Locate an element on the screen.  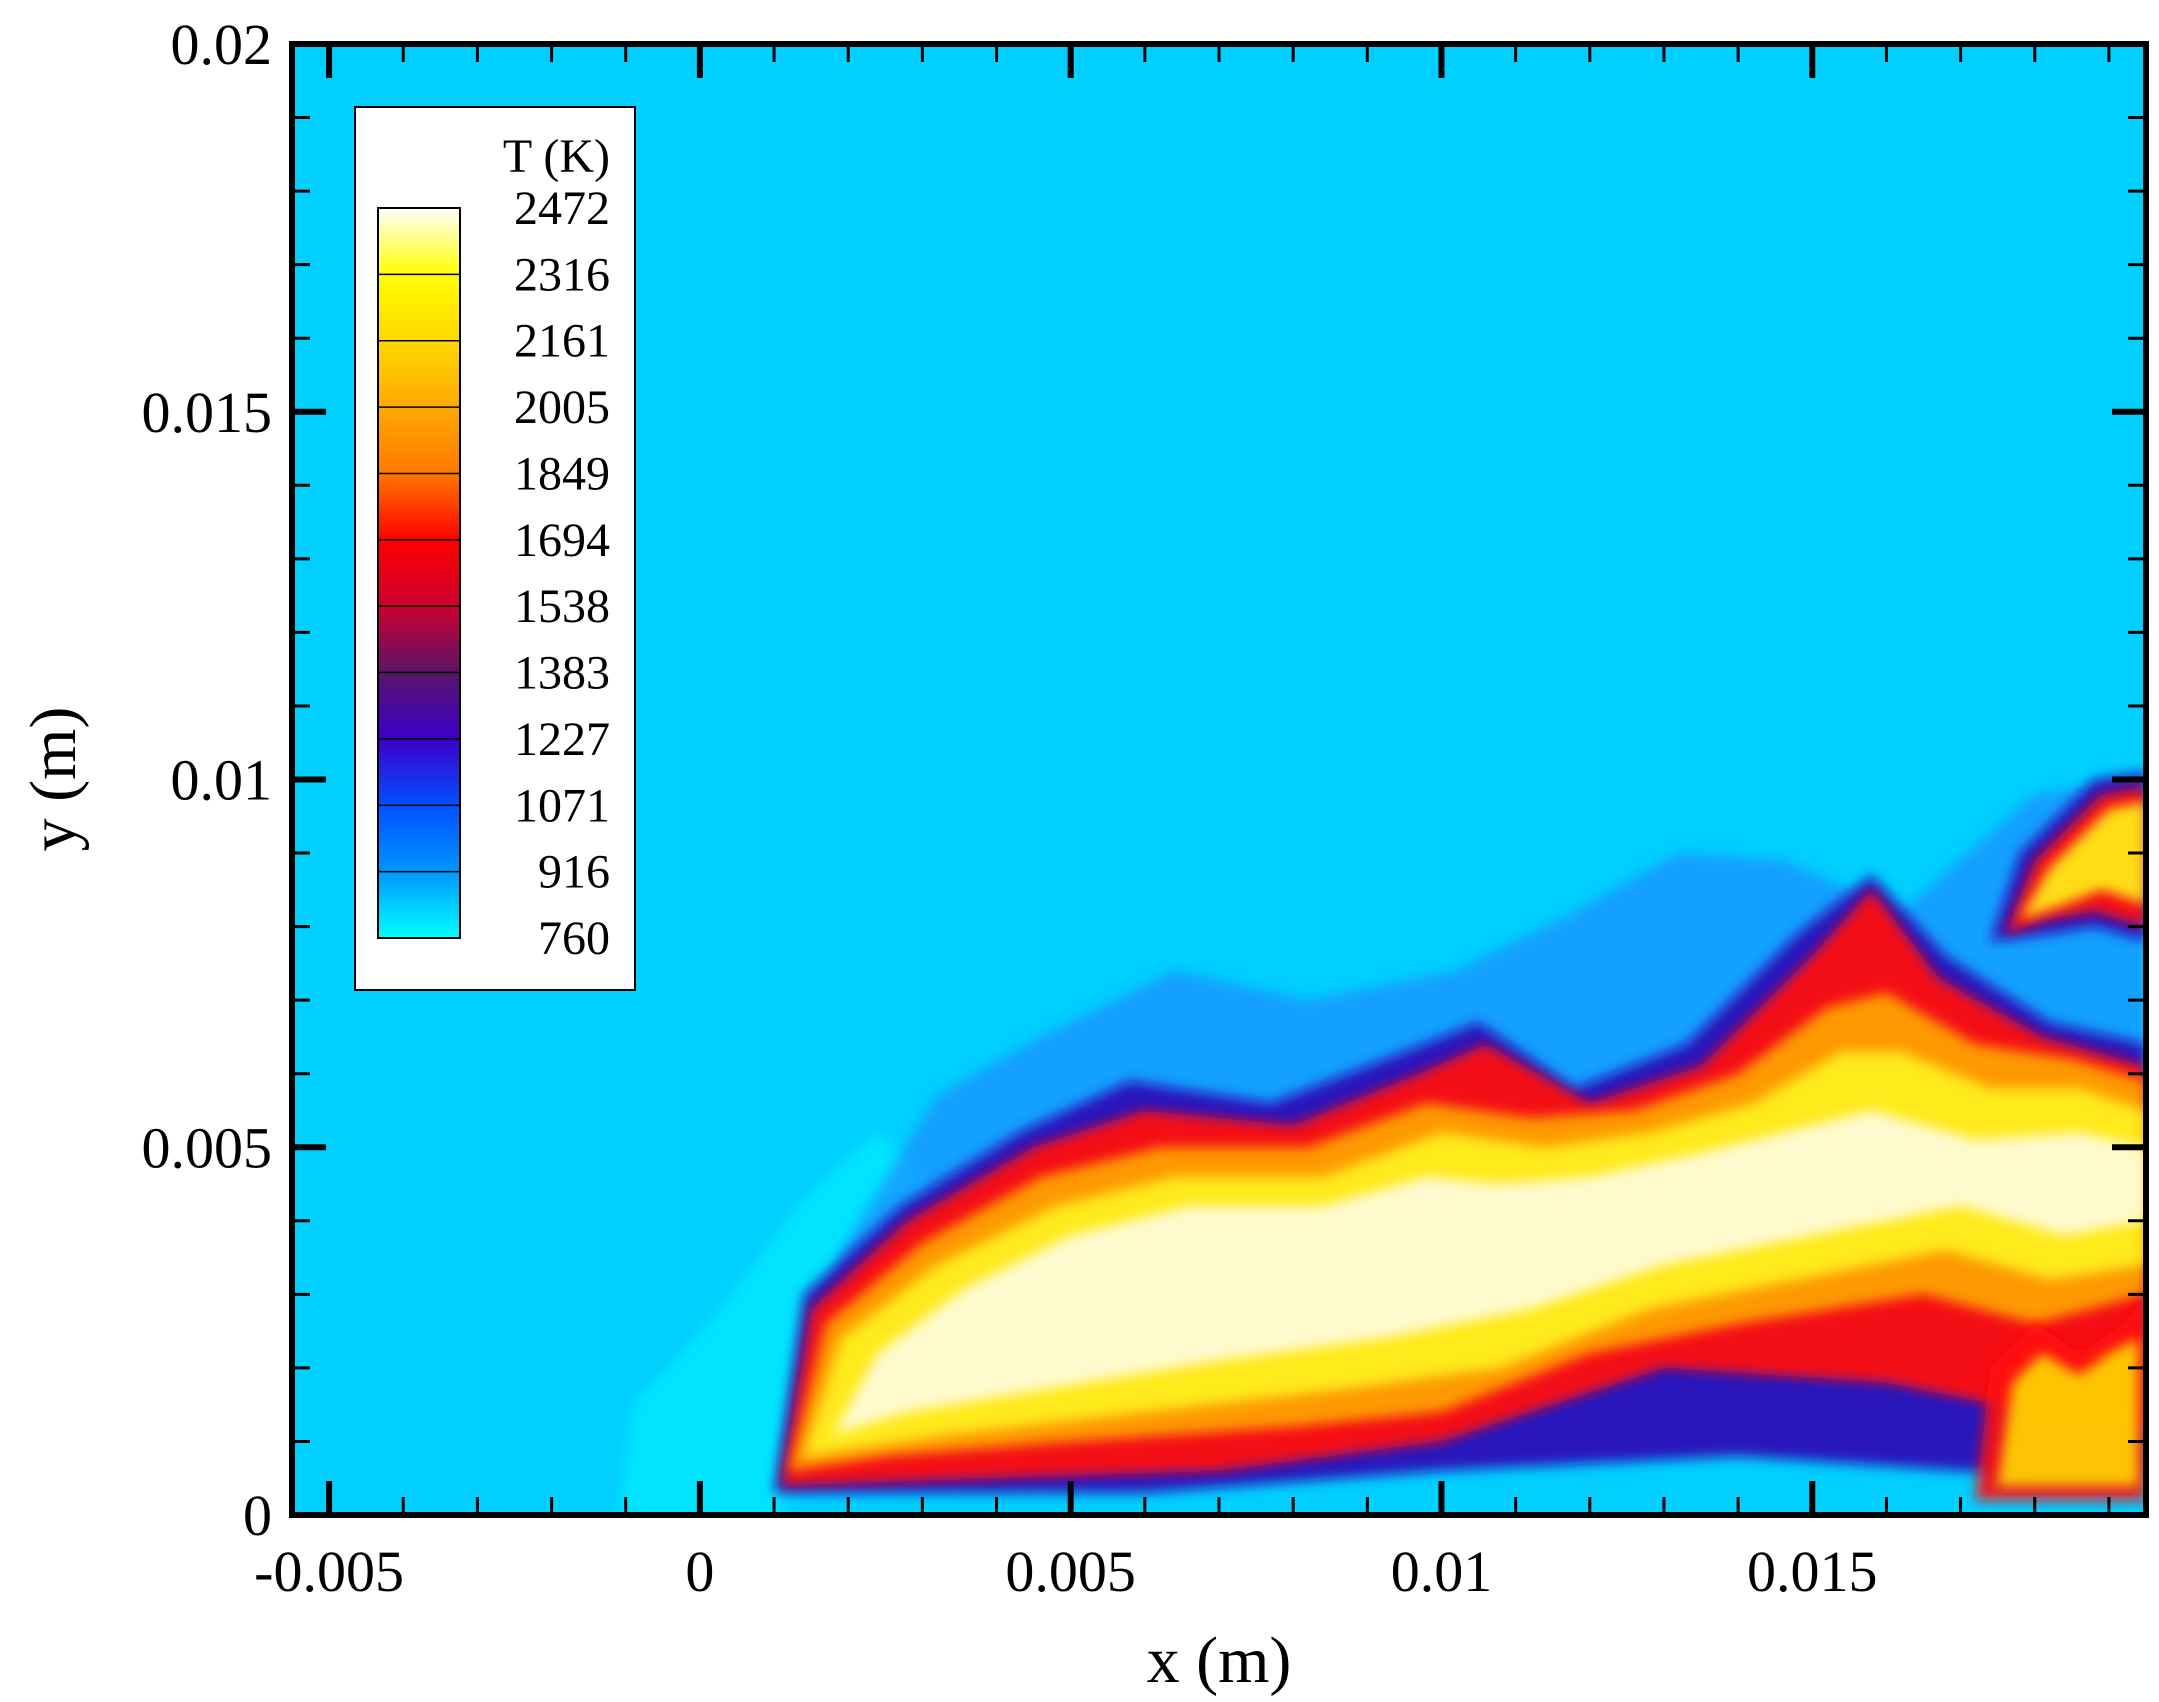
colorbar-level-label: 1071 is located at coordinates (562, 805).